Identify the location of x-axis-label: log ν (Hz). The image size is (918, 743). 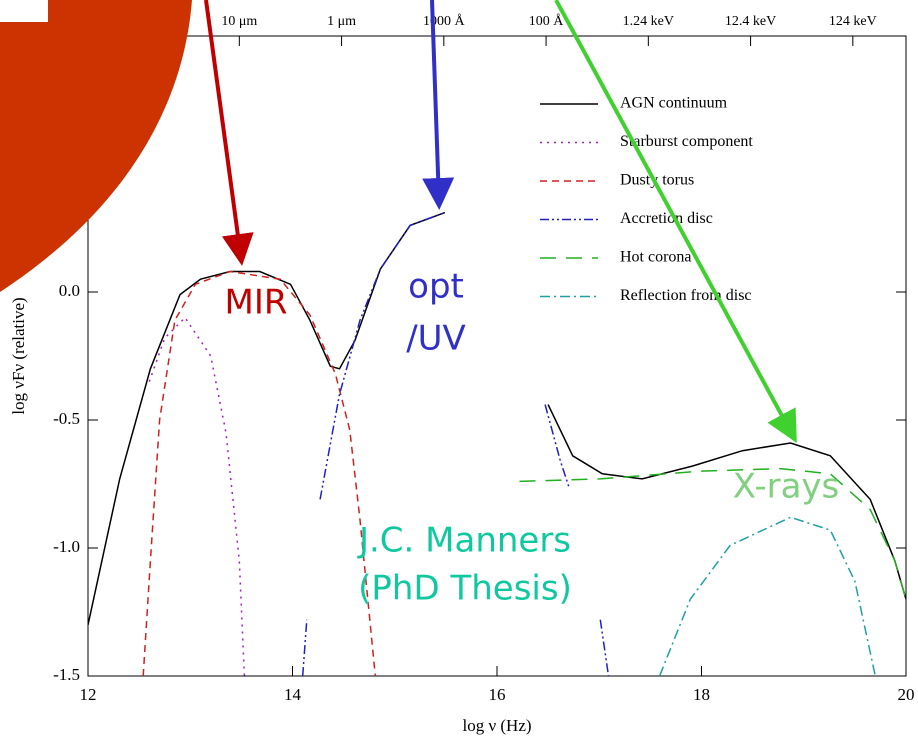
(496, 725).